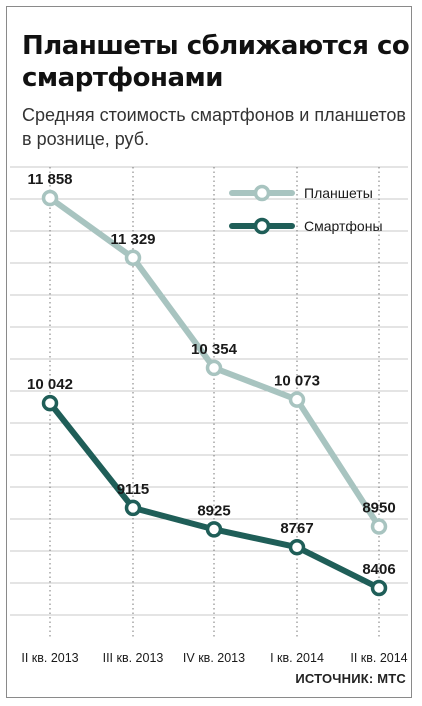  I want to click on data-label: 10 354, so click(214, 349).